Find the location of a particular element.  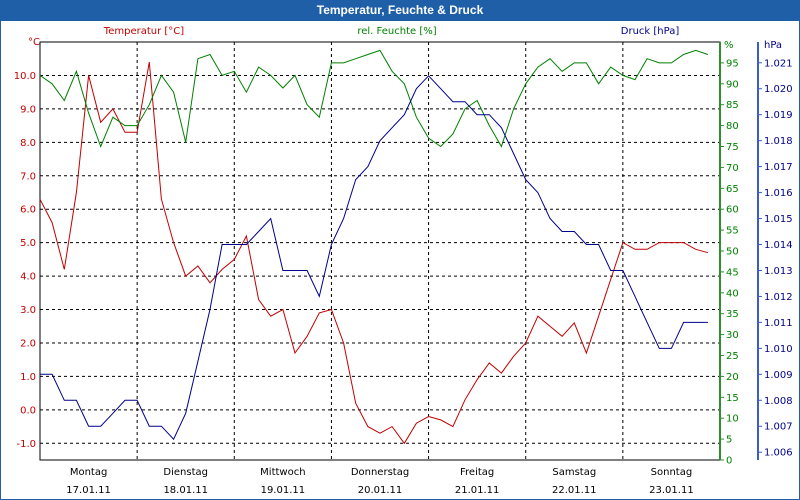

legend-pressure: Druck [hPa] is located at coordinates (650, 31).